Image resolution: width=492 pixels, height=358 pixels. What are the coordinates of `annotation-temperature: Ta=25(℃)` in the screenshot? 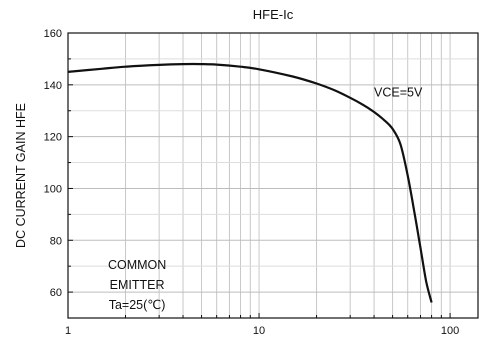 It's located at (137, 305).